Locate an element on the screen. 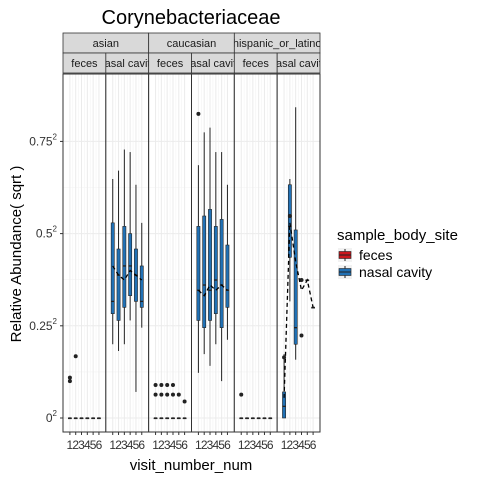  y-tick-base: 0.5 is located at coordinates (44, 234).